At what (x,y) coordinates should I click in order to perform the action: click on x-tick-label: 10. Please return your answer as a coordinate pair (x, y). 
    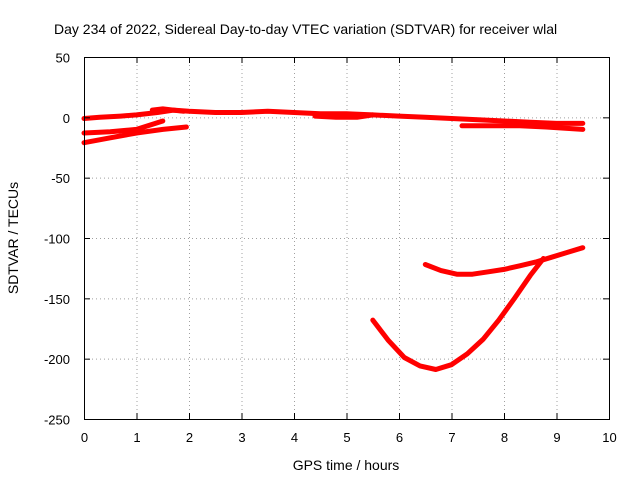
    Looking at the image, I should click on (609, 437).